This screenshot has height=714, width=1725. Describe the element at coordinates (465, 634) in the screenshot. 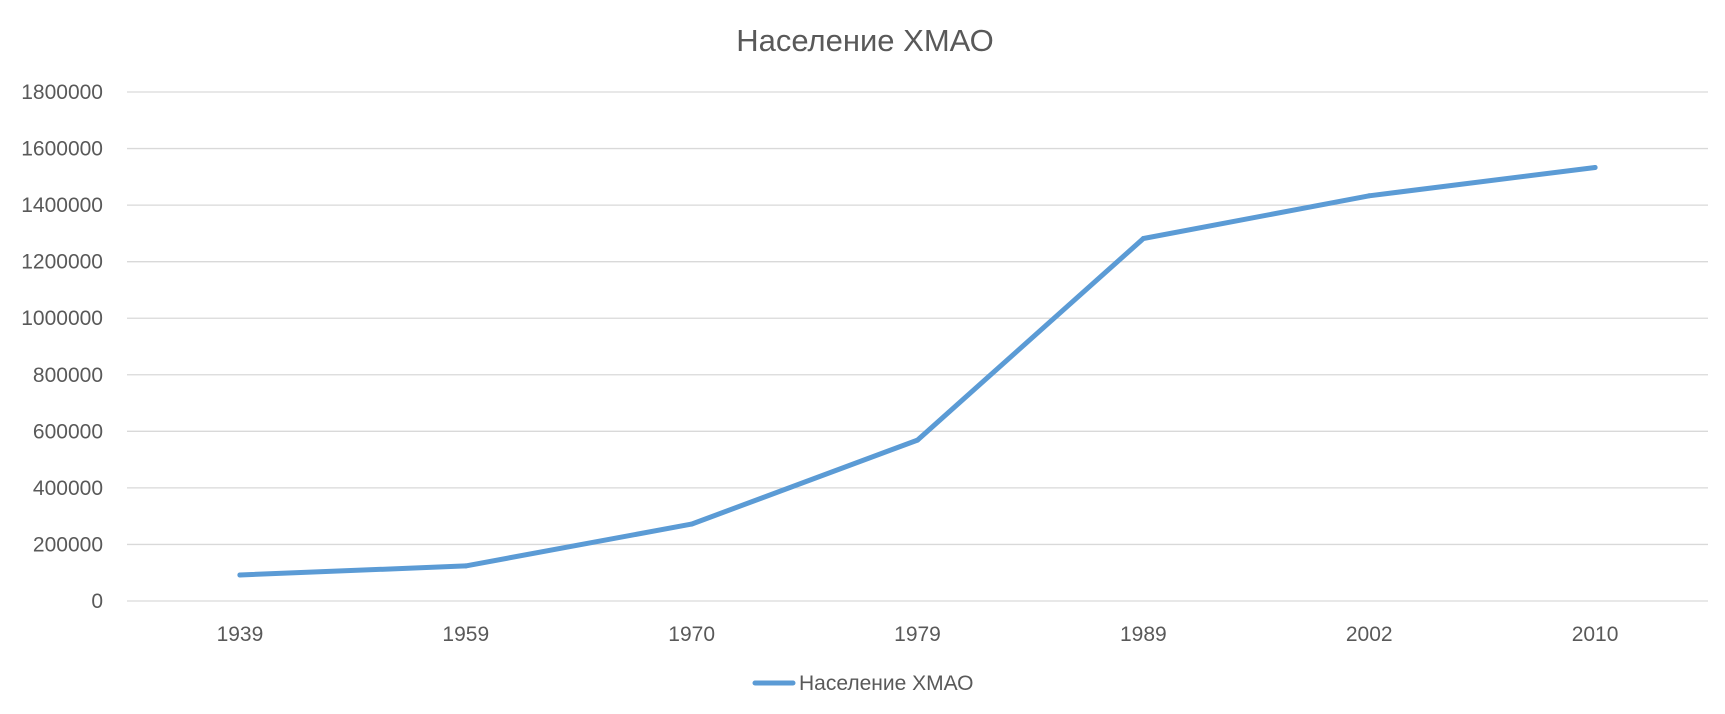

I see `x-tick-label: 1959` at that location.